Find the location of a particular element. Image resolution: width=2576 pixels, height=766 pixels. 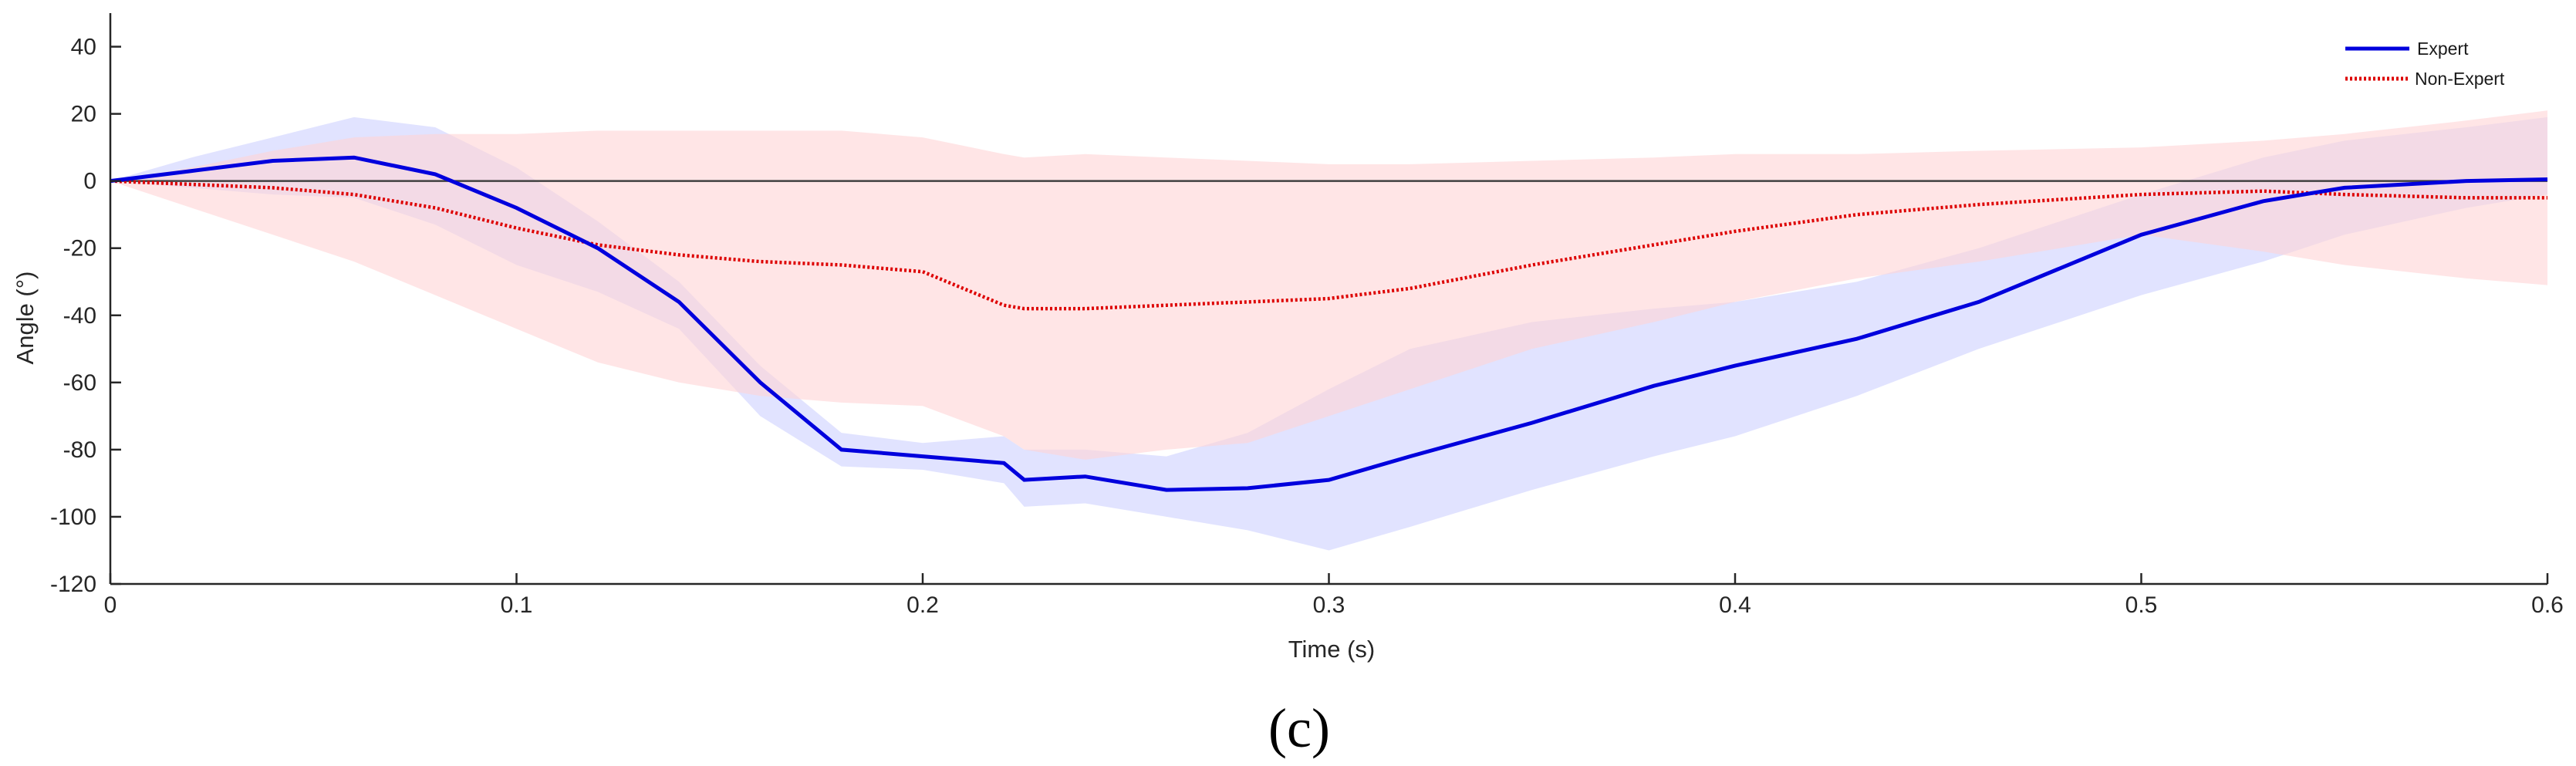

y-tick-label: 20 is located at coordinates (84, 115).